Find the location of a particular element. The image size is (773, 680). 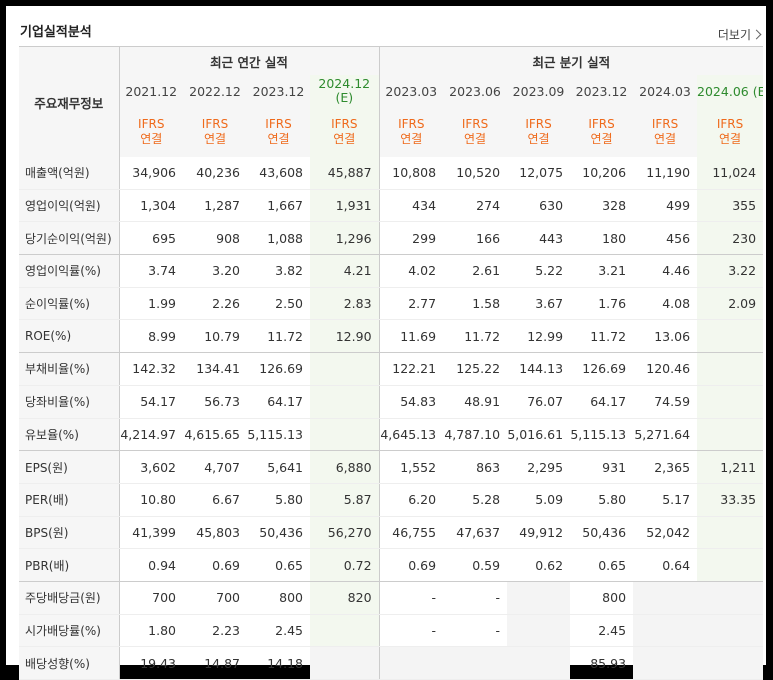

value-cell: 12.90 is located at coordinates (345, 336).